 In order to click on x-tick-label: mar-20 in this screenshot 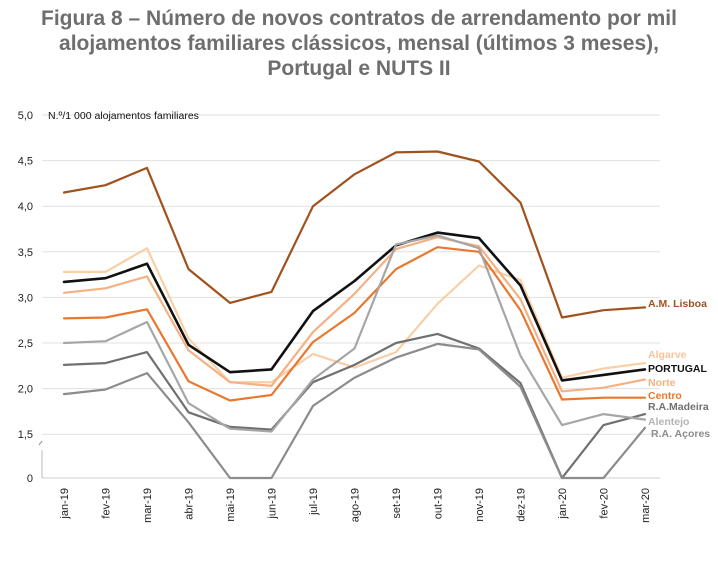, I will do `click(646, 505)`.